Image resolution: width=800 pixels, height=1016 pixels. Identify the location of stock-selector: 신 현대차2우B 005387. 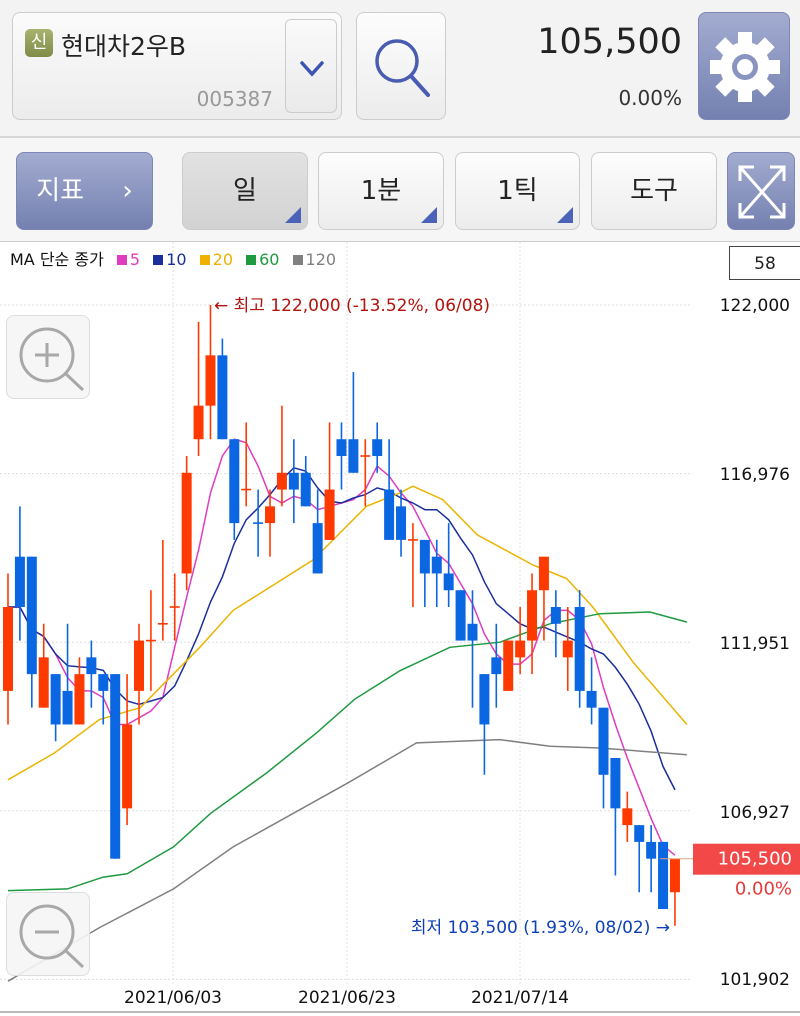
(177, 66).